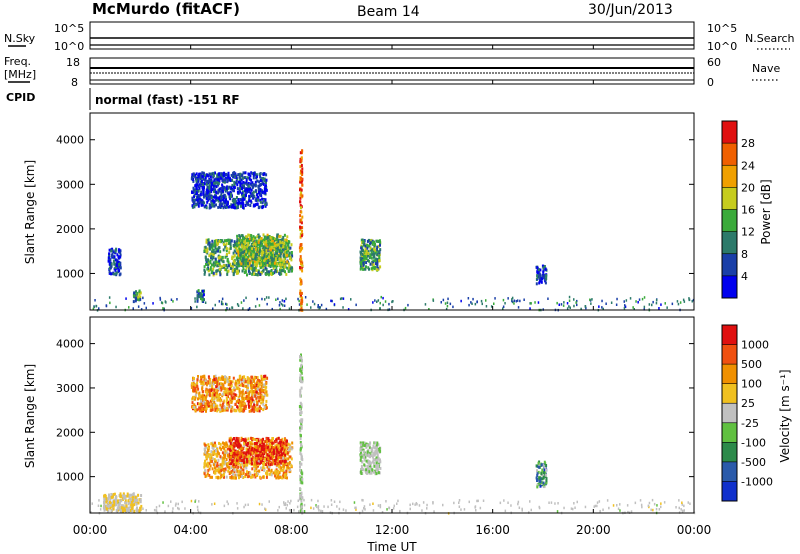 The image size is (800, 554). Describe the element at coordinates (17, 61) in the screenshot. I see `freq-label-top: Freq.` at that location.